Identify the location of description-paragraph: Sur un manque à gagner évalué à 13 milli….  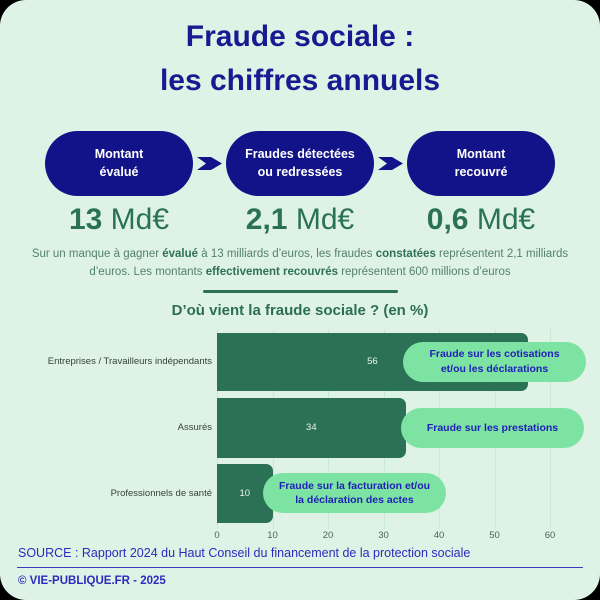
(300, 264).